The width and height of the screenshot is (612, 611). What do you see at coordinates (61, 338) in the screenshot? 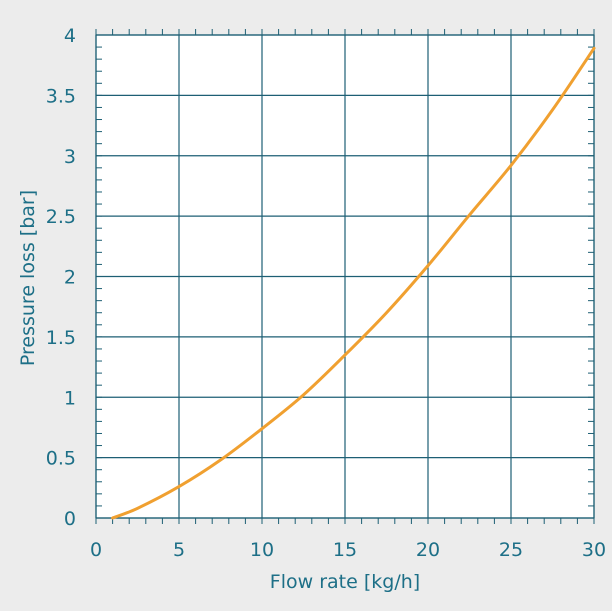
I see `y-tick-label: 1.5` at bounding box center [61, 338].